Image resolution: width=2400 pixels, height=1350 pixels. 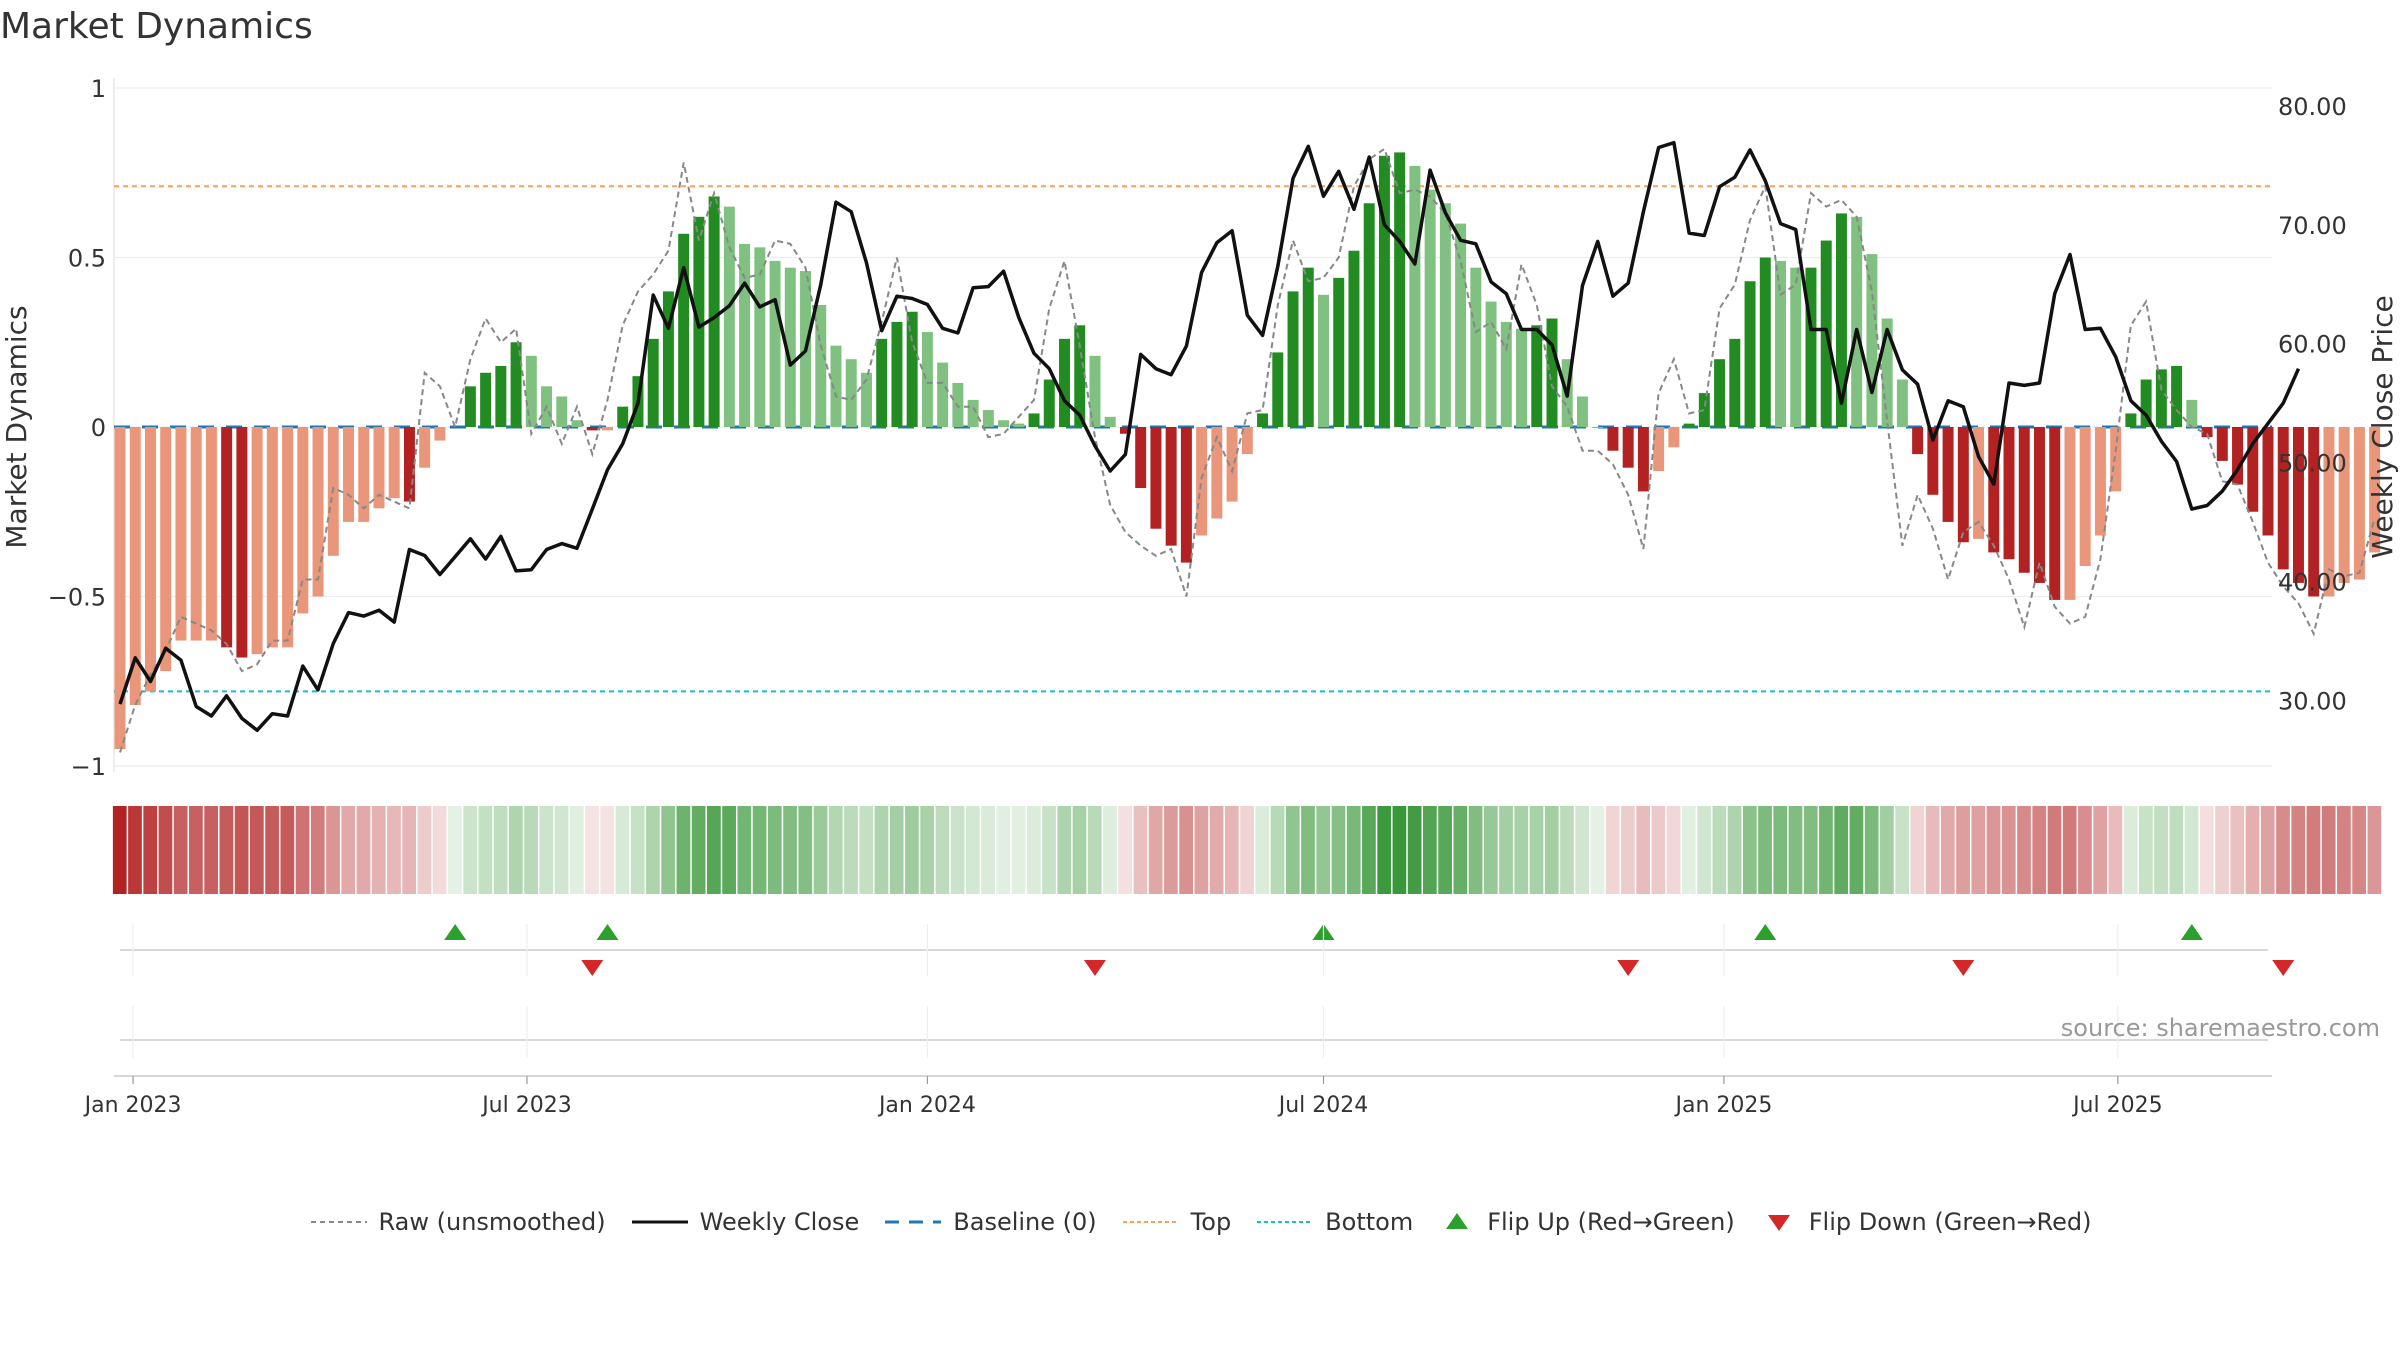 What do you see at coordinates (457, 1222) in the screenshot?
I see `legend-item-raw: Raw (unsmoothed)` at bounding box center [457, 1222].